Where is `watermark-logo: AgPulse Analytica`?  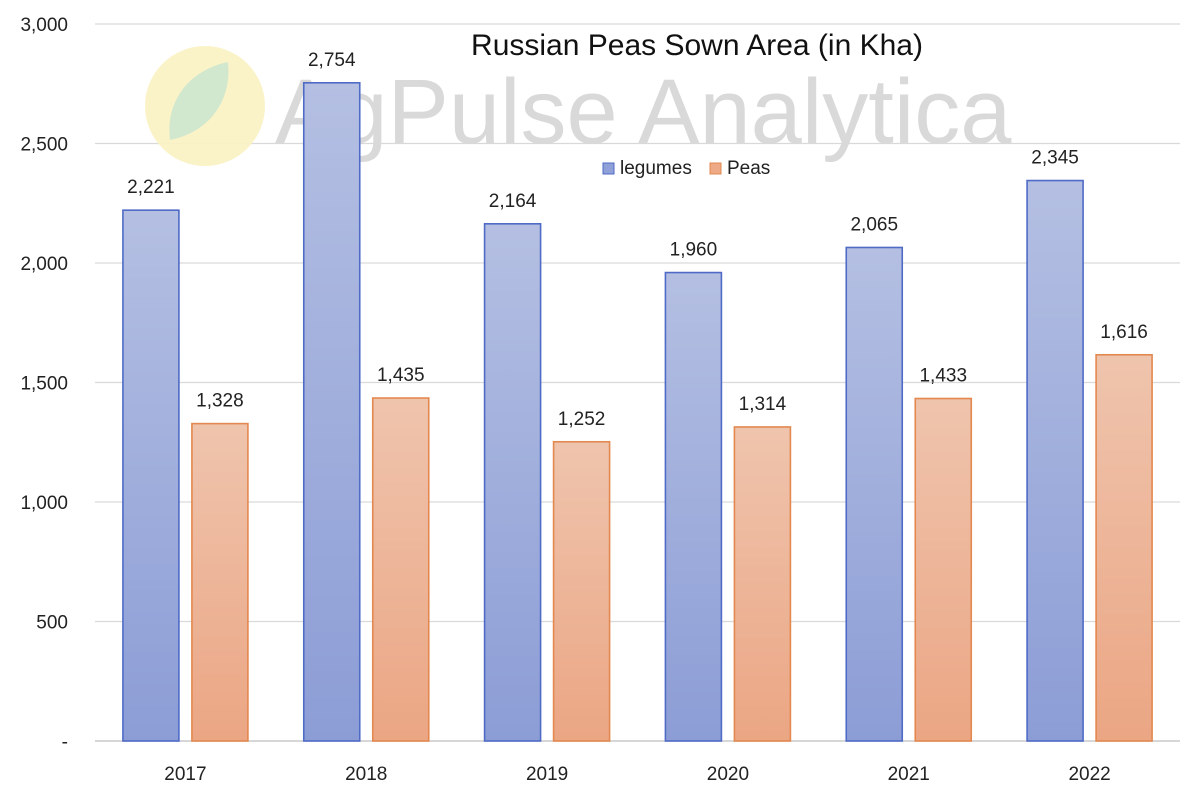 watermark-logo: AgPulse Analytica is located at coordinates (578, 106).